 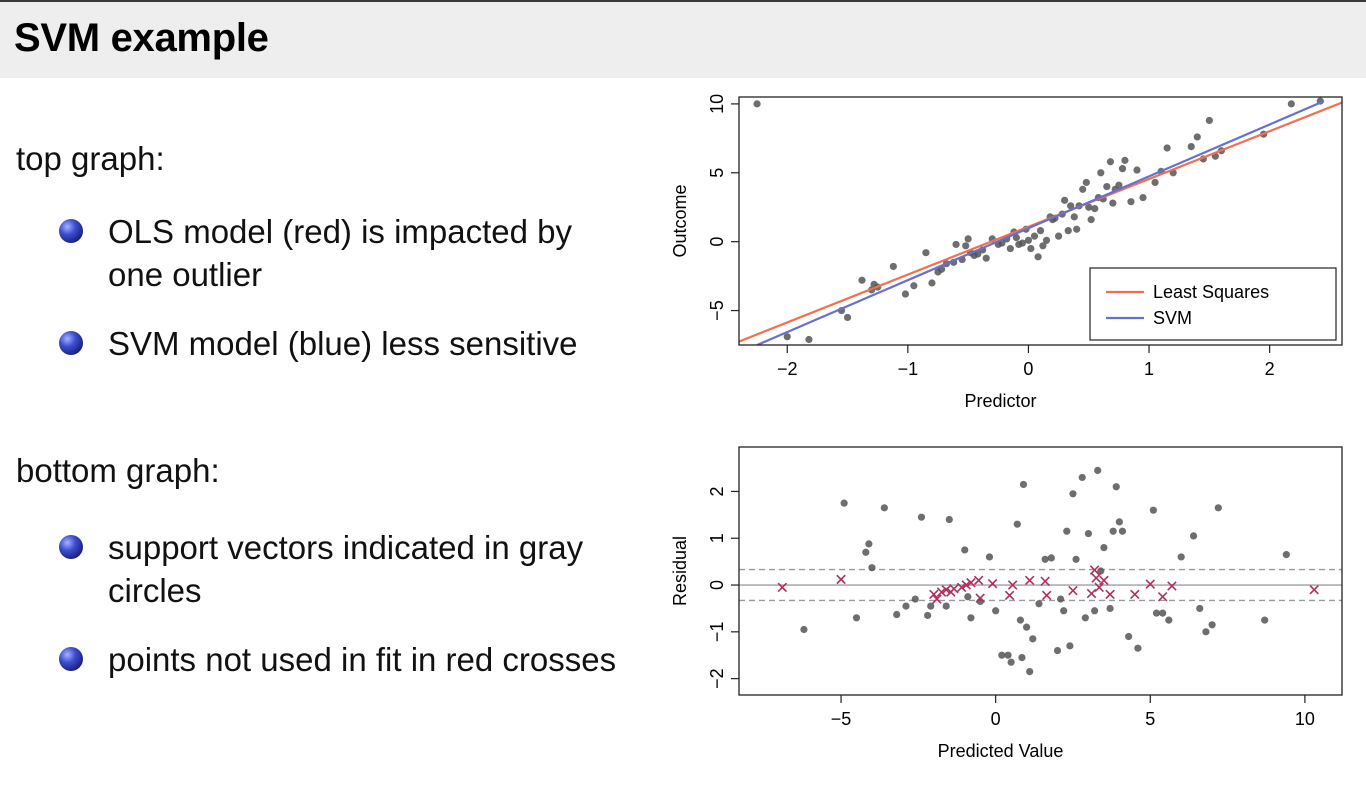 I want to click on y-tick-label: 0, so click(x=717, y=242).